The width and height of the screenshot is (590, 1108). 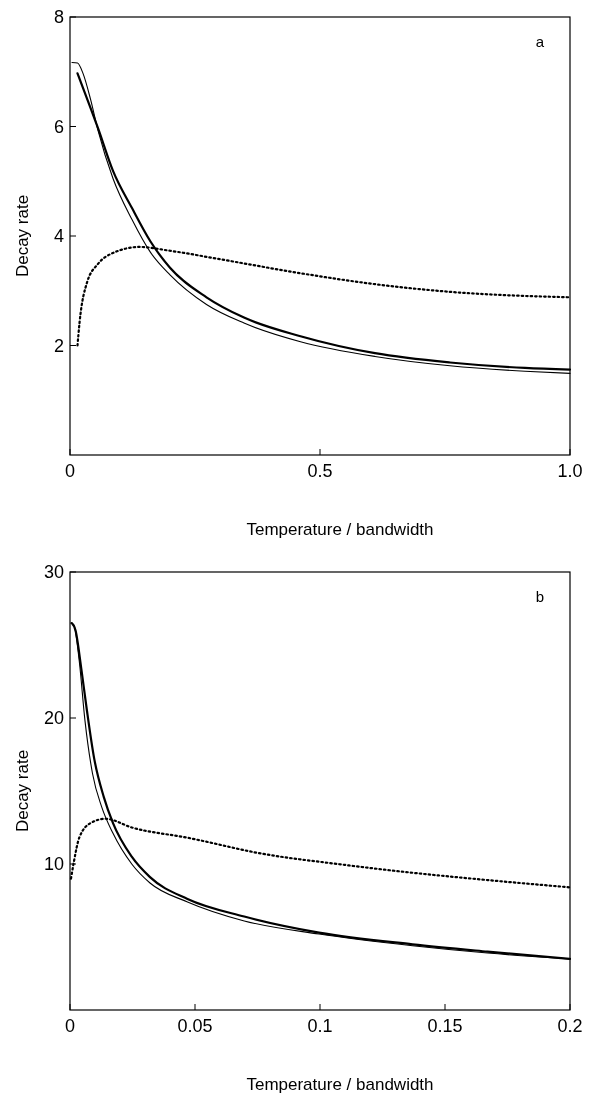 I want to click on y-tick-label: 20, so click(x=53, y=718).